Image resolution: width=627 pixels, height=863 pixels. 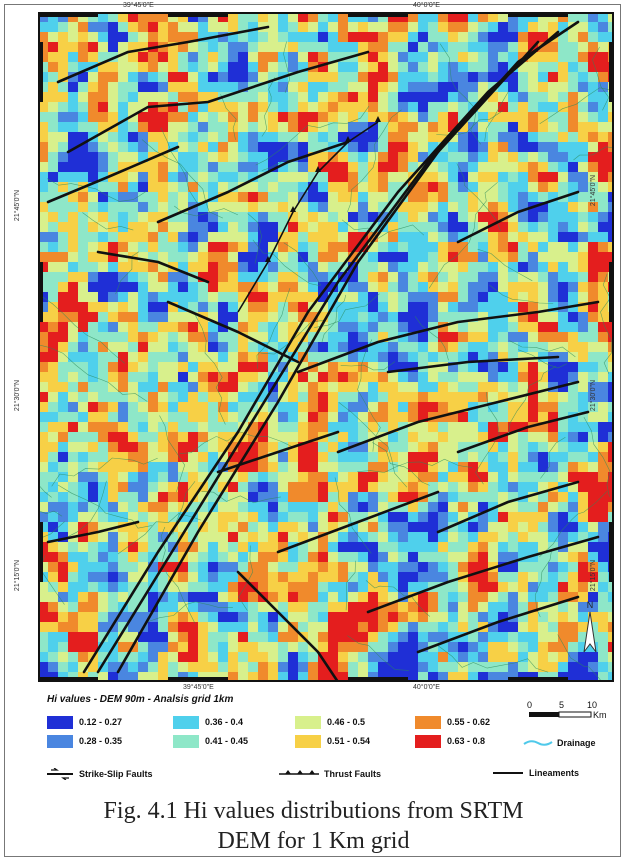 What do you see at coordinates (101, 741) in the screenshot?
I see `legend-label-2: 0.28 - 0.35` at bounding box center [101, 741].